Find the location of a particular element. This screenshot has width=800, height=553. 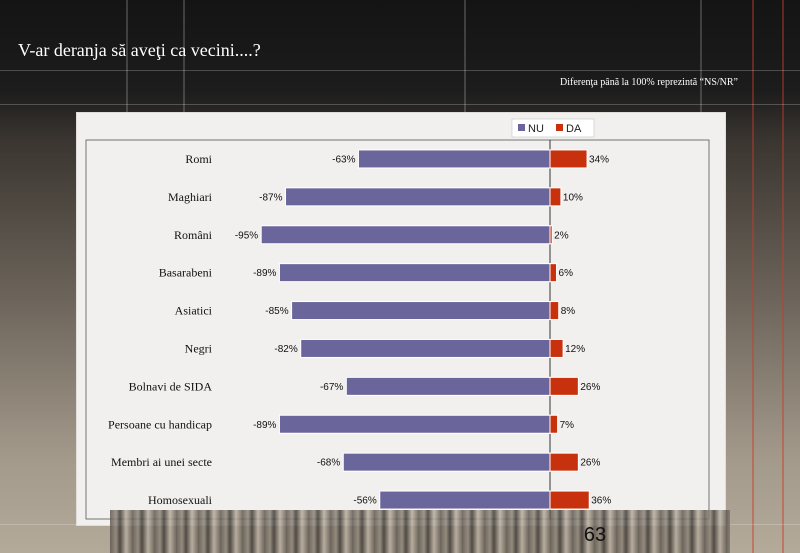

value-label-nu: -56% is located at coordinates (364, 501).